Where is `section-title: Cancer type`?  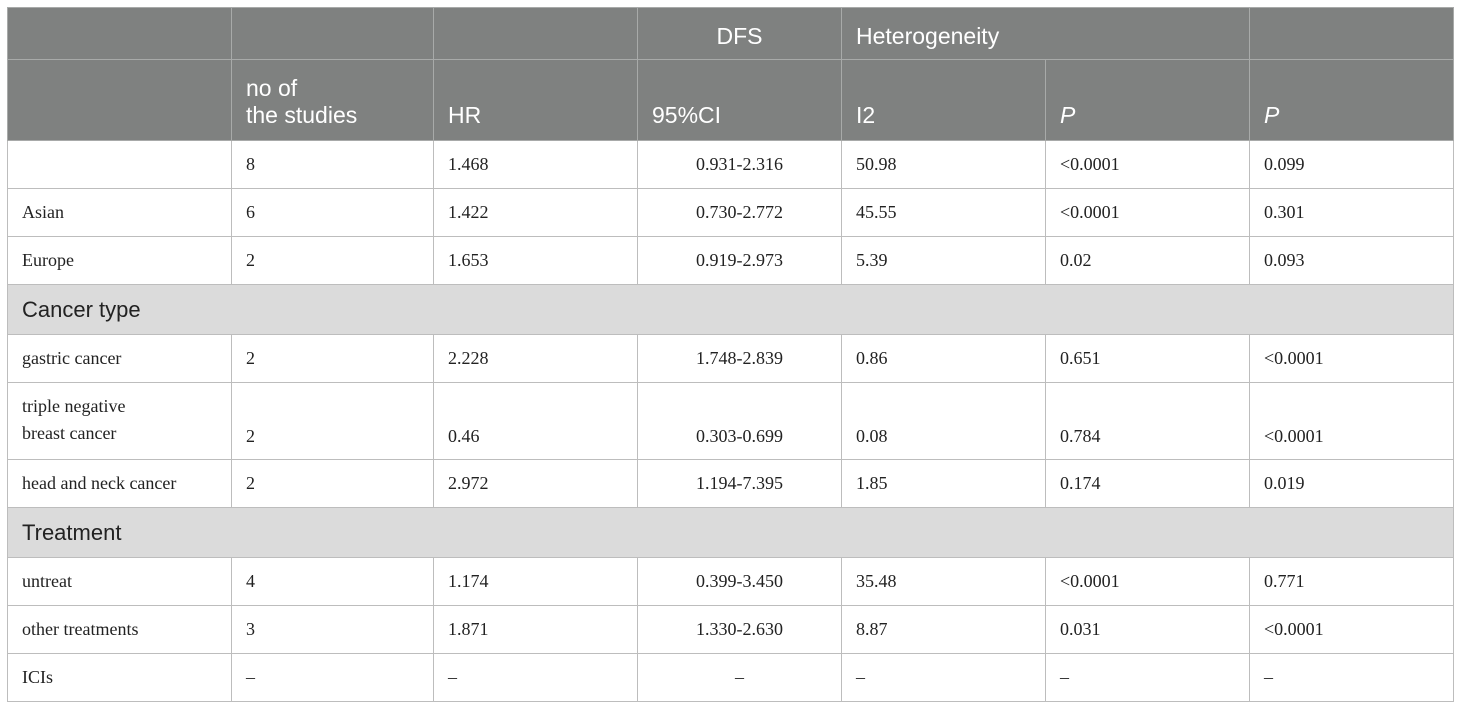 section-title: Cancer type is located at coordinates (730, 309).